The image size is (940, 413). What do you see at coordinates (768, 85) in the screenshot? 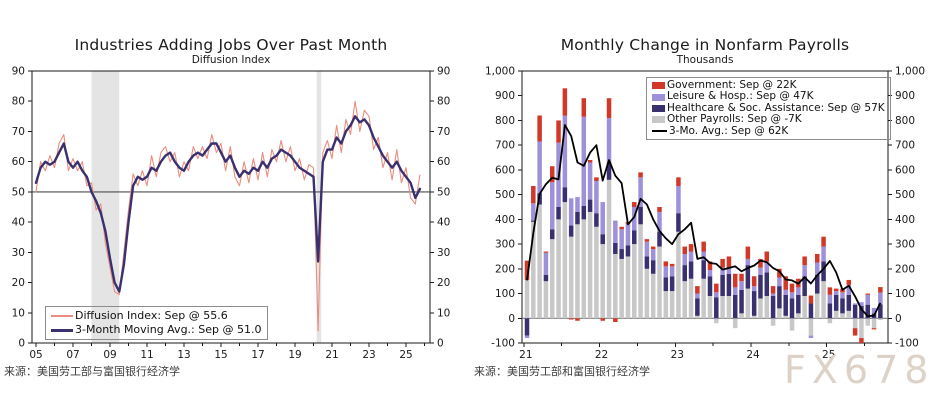
I see `legend-item-government: Government: Sep @ 22K` at bounding box center [768, 85].